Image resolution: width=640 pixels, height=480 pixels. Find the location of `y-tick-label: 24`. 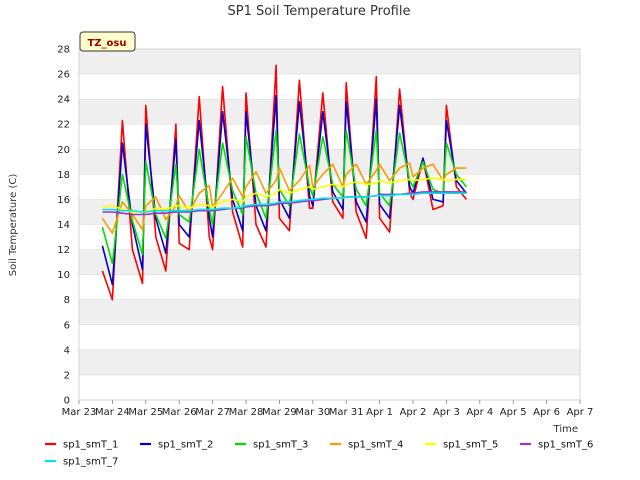

y-tick-label: 24 is located at coordinates (63, 100).